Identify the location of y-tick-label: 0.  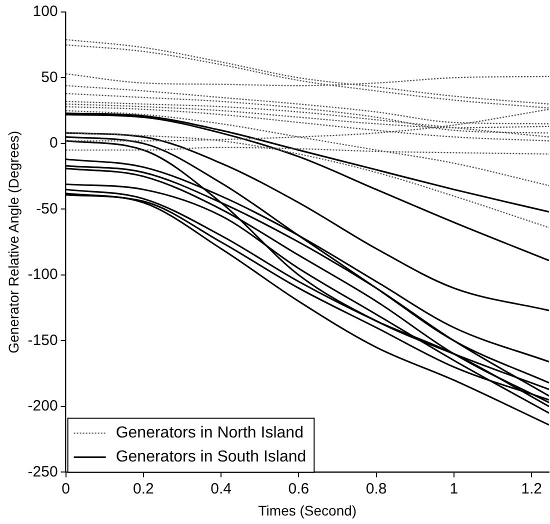
(53, 143).